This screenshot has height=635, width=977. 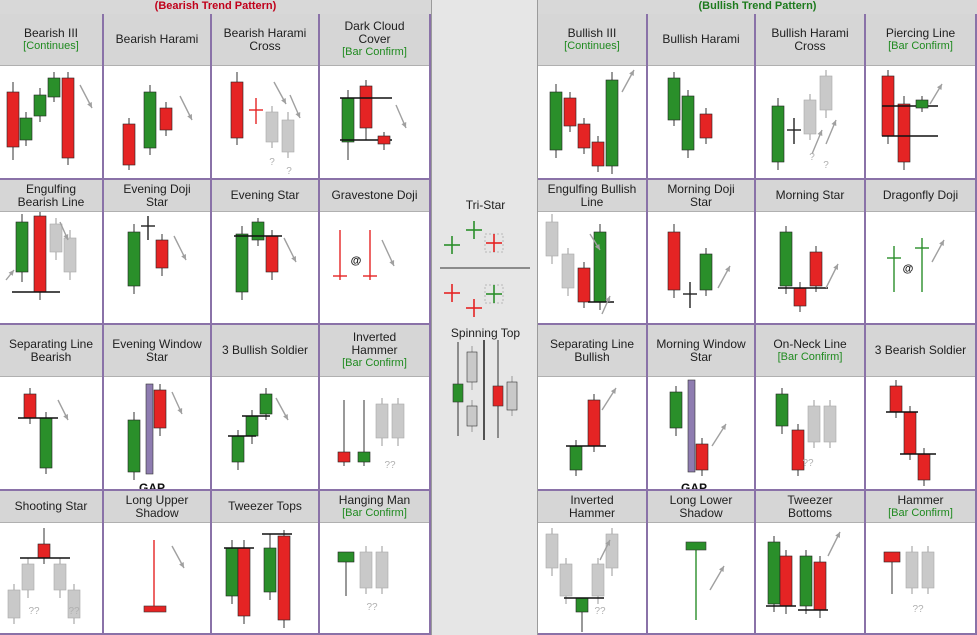 I want to click on pattern-title-line: Bearish III, so click(x=51, y=32).